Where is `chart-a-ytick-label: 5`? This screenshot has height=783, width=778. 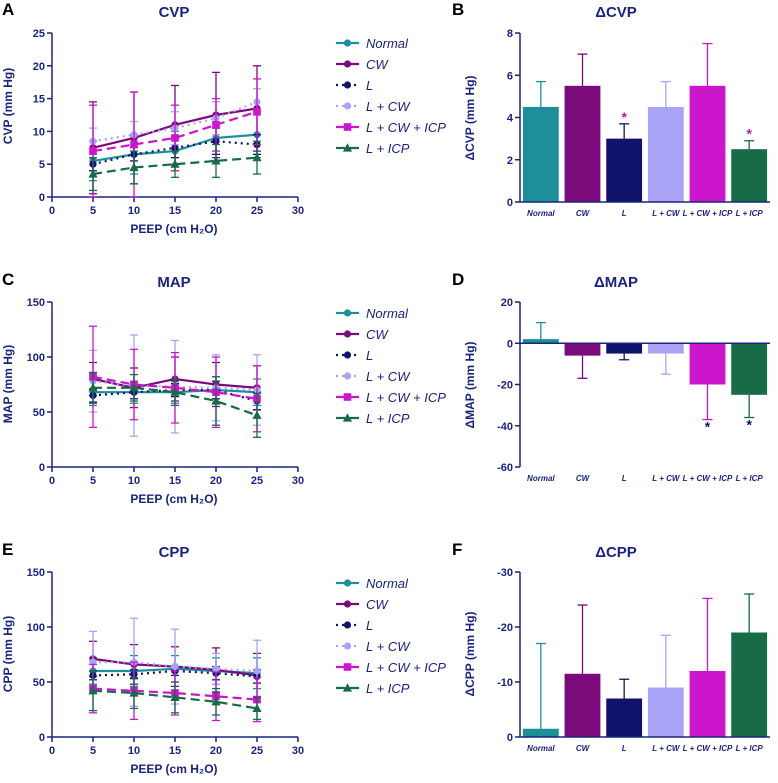 chart-a-ytick-label: 5 is located at coordinates (42, 165).